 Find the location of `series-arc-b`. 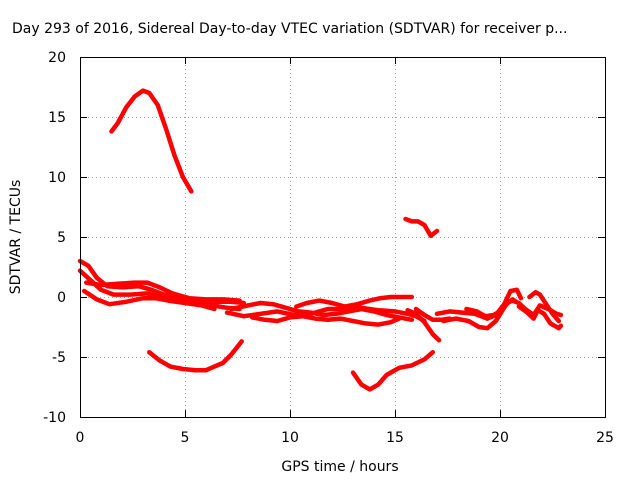

series-arc-b is located at coordinates (159, 290).